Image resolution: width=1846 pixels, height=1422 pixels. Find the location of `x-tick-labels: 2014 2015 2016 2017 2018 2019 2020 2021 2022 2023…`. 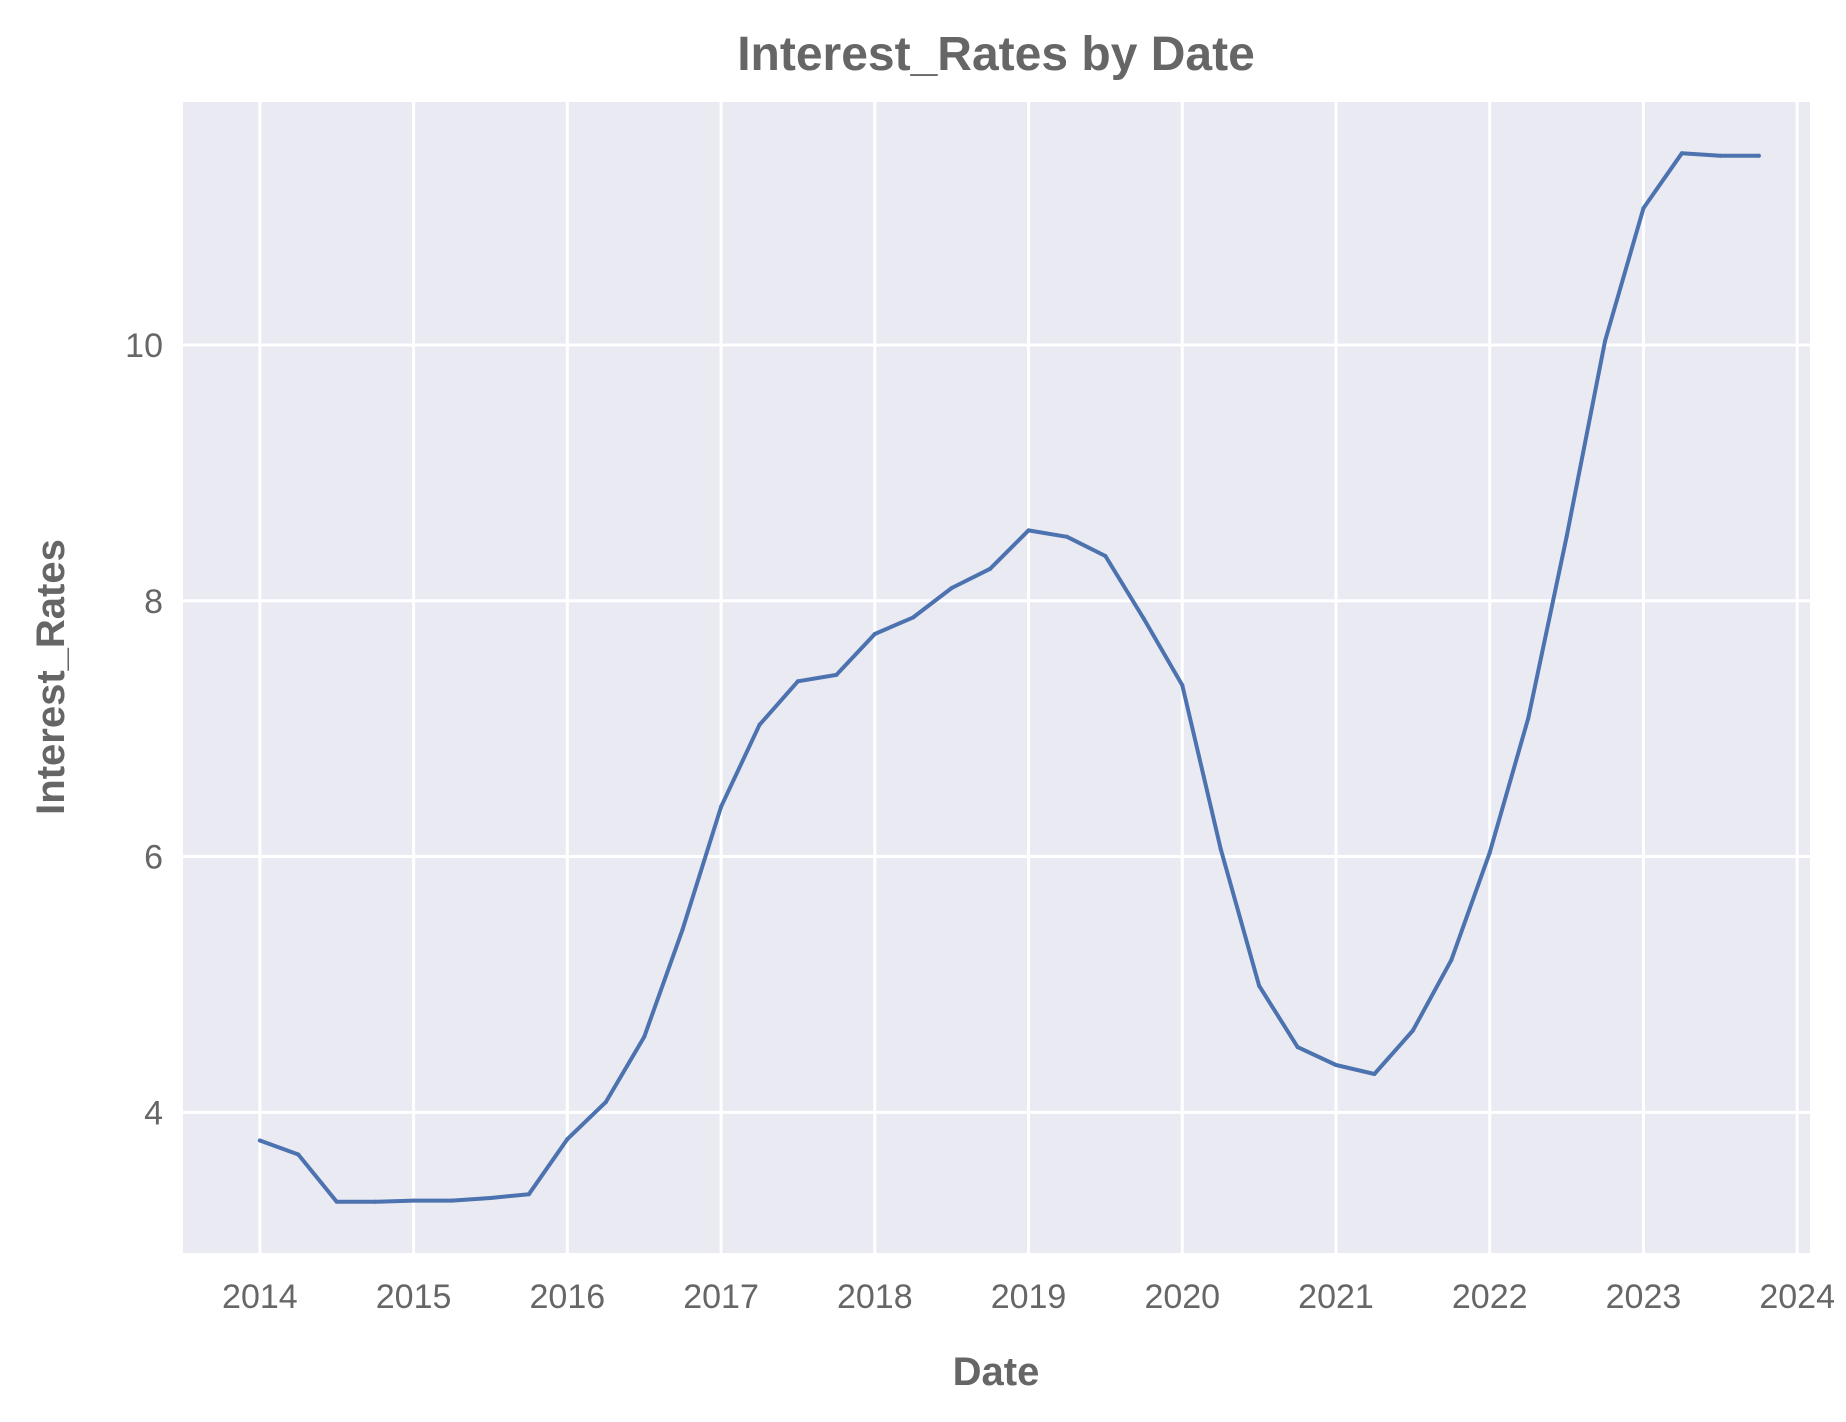

x-tick-labels: 2014 2015 2016 2017 2018 2019 2020 2021 2022 2023… is located at coordinates (1028, 1297).